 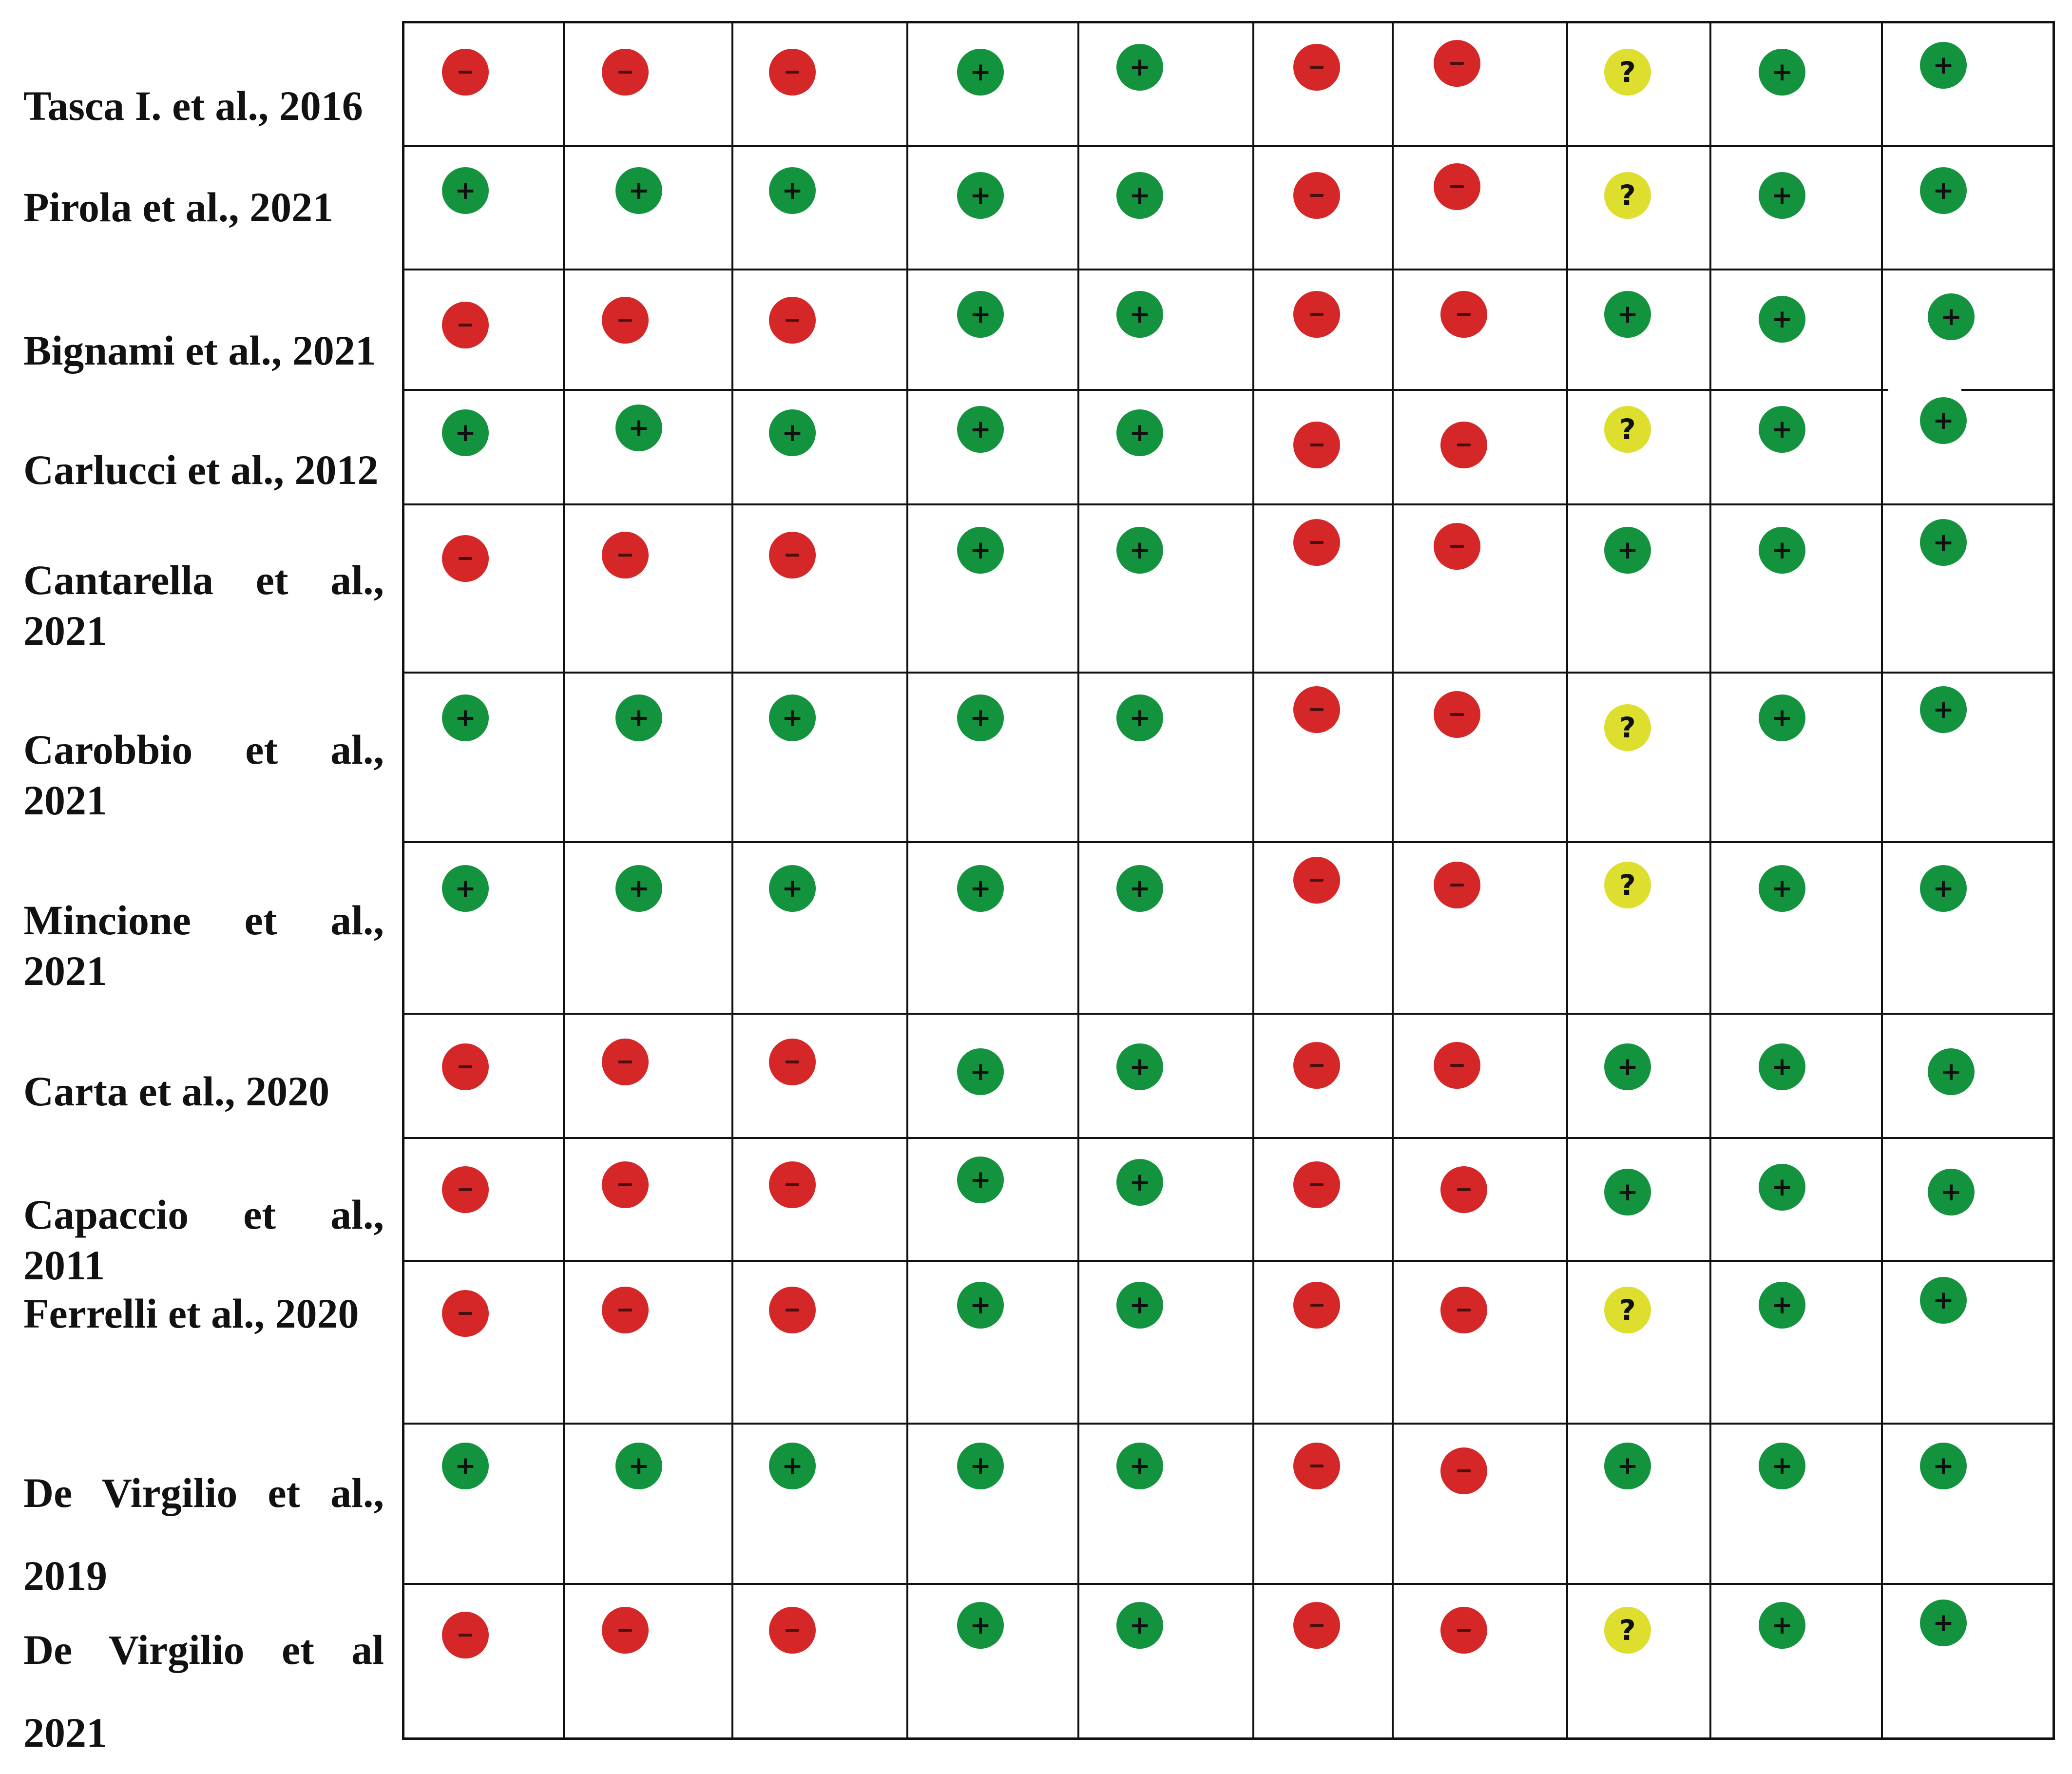 I want to click on study-label: Tasca I. et al., 2016, so click(x=193, y=105).